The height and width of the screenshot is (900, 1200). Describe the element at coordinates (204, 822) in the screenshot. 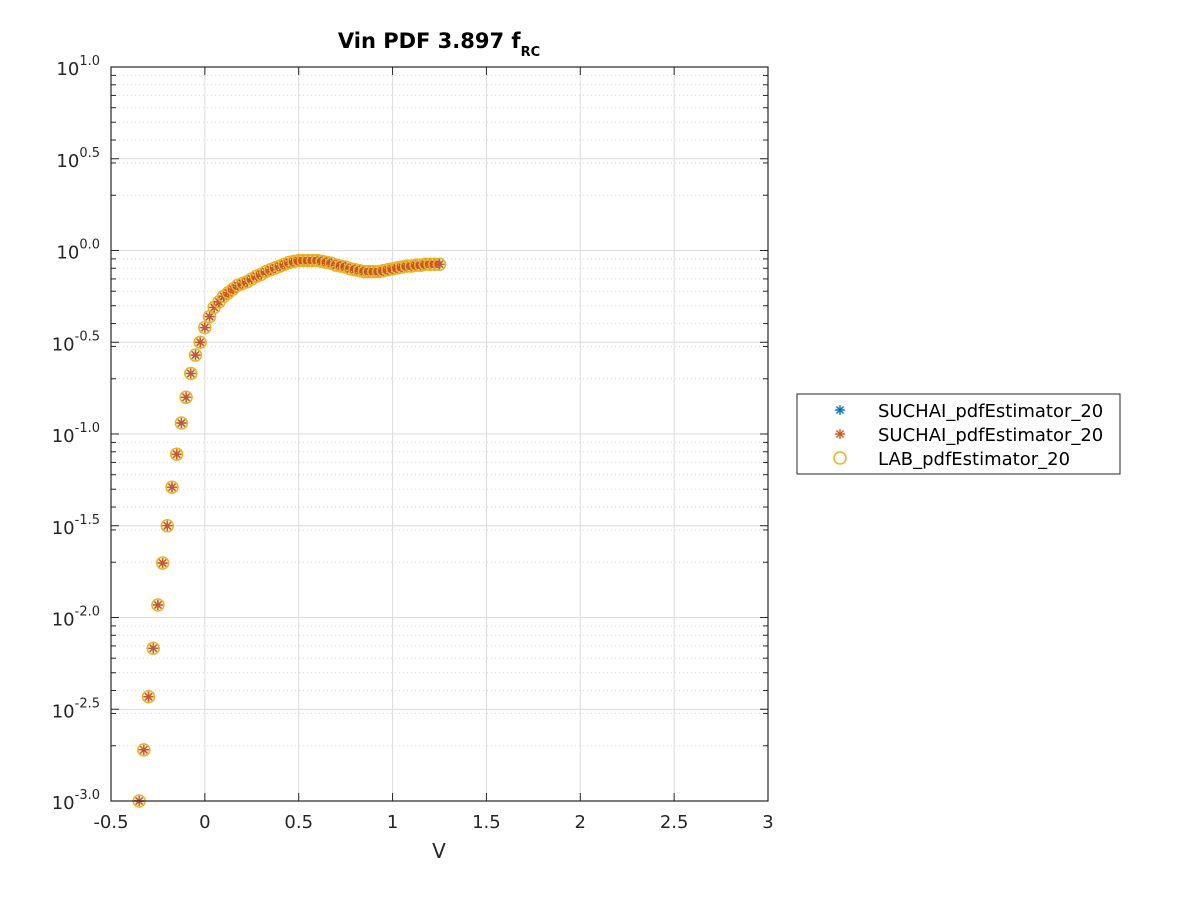

I see `x-tick-label: 0` at that location.